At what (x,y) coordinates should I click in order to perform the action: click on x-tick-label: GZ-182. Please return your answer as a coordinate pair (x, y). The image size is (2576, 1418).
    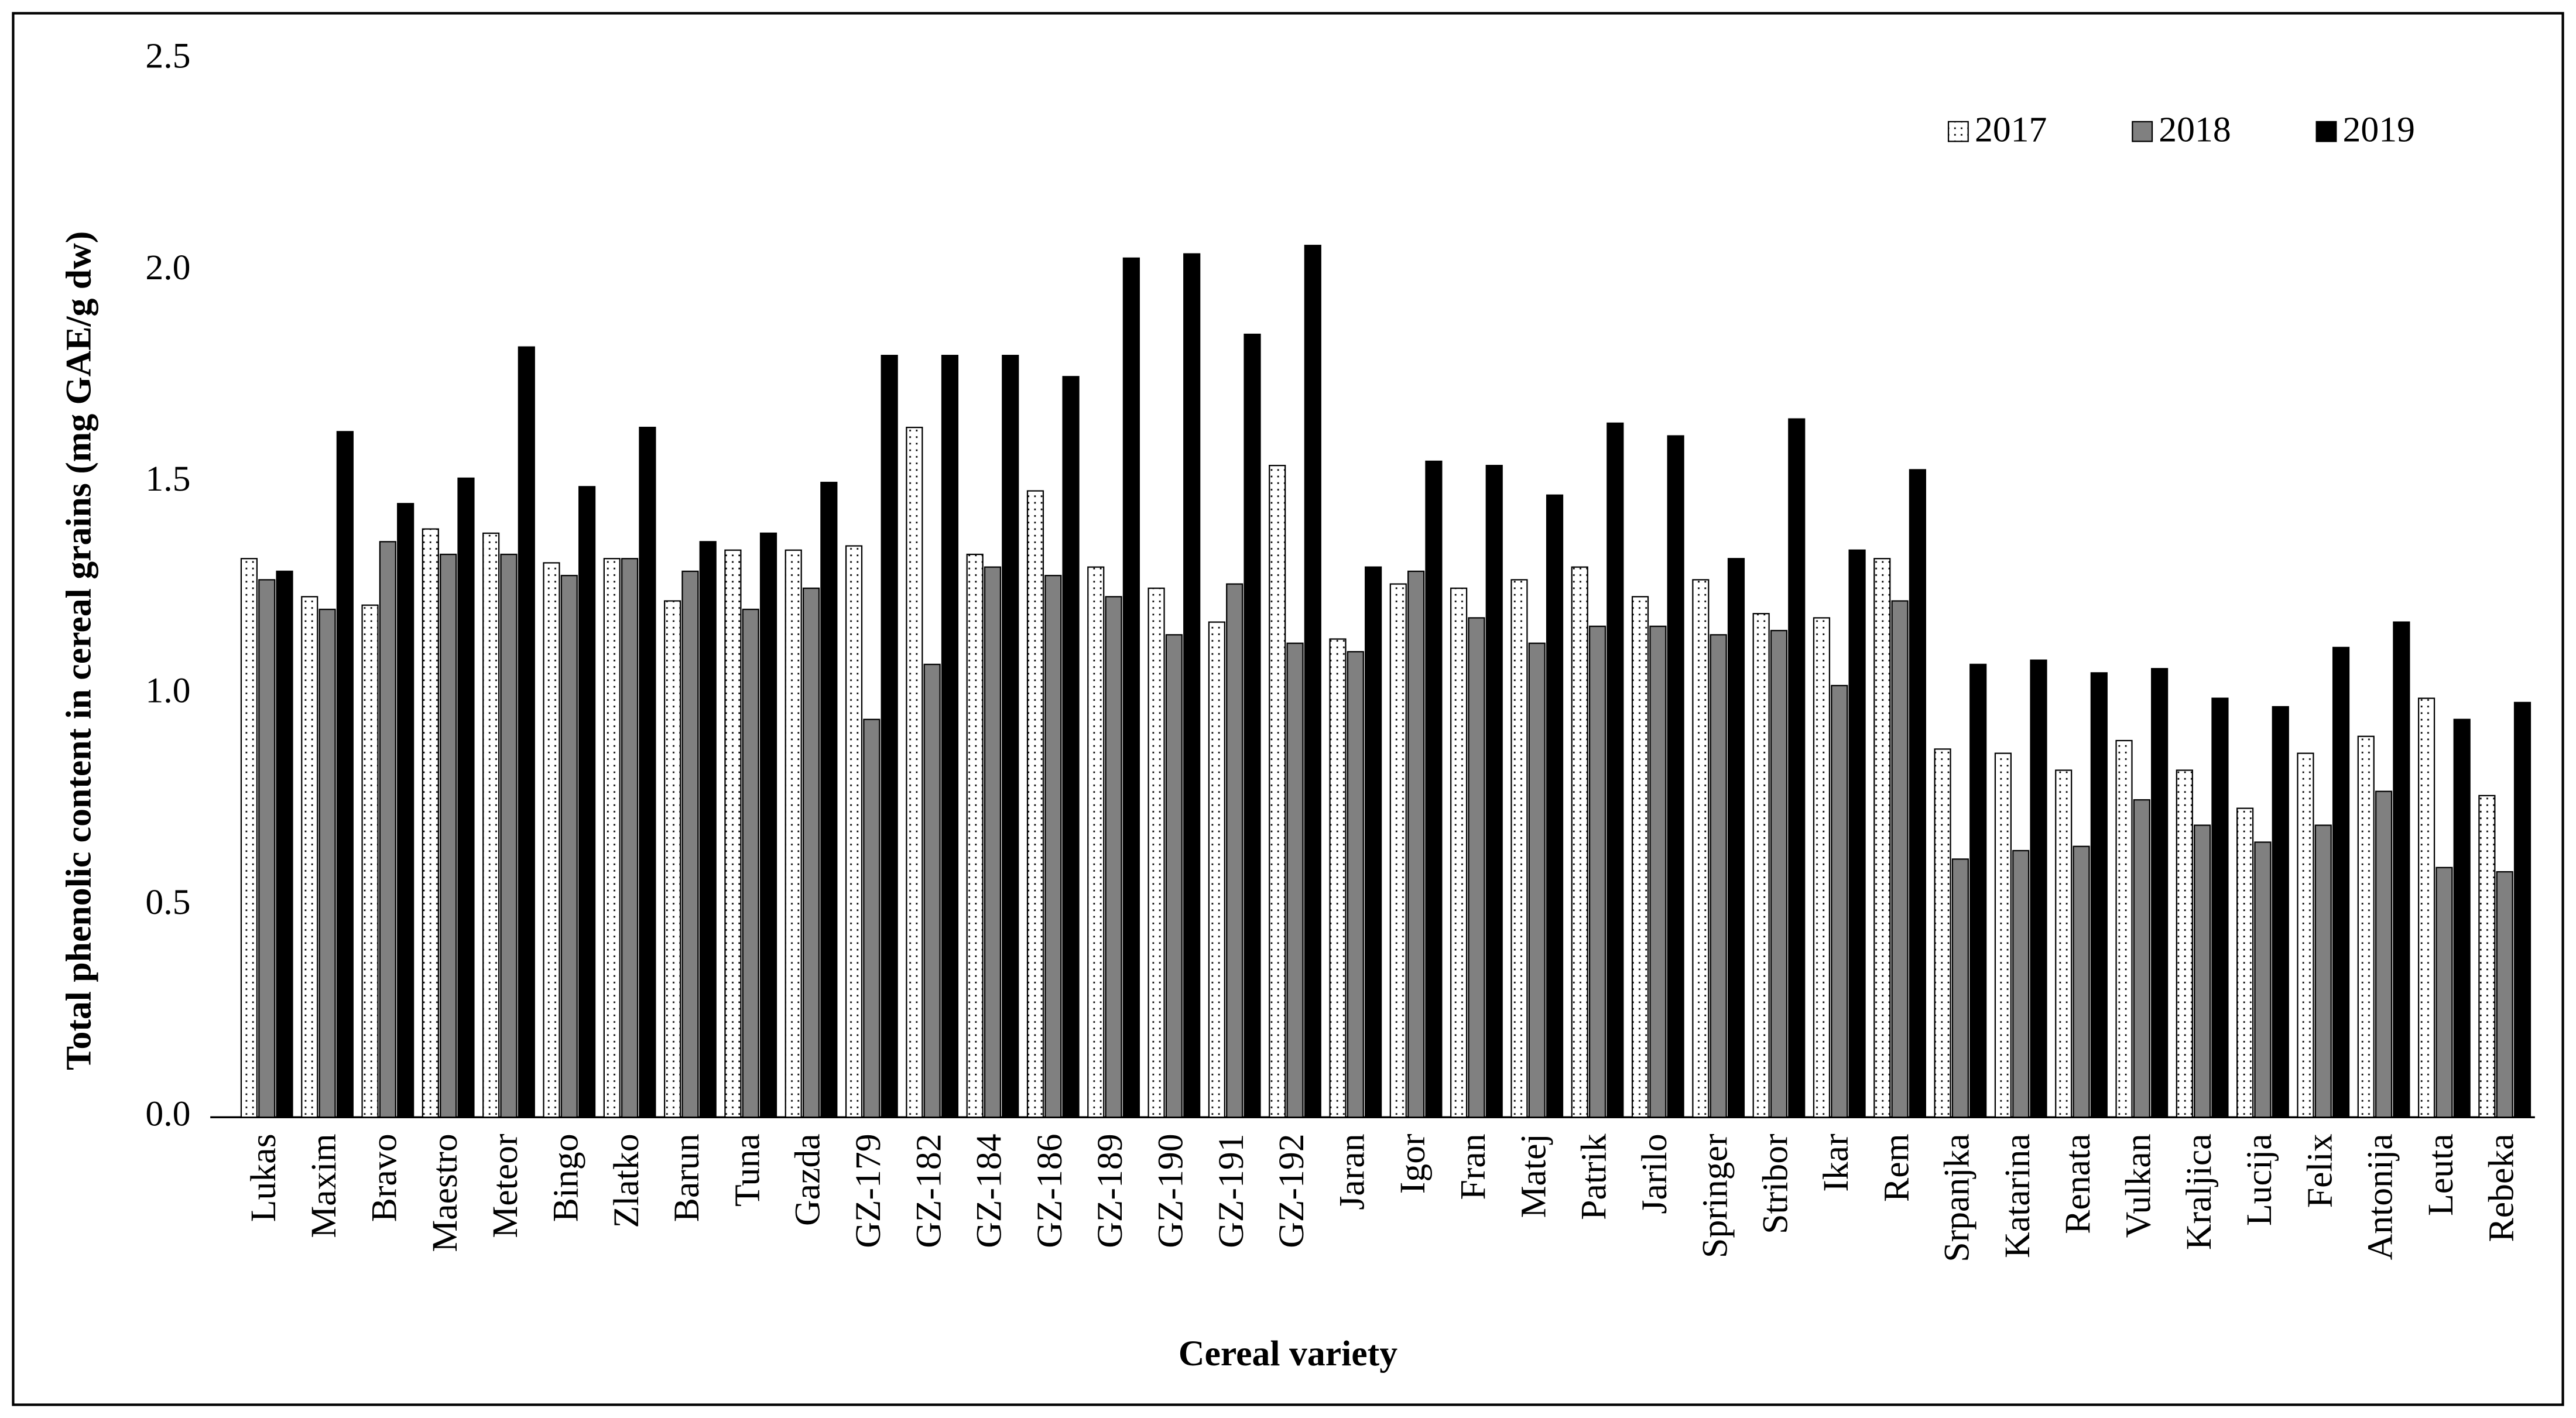
    Looking at the image, I should click on (928, 1190).